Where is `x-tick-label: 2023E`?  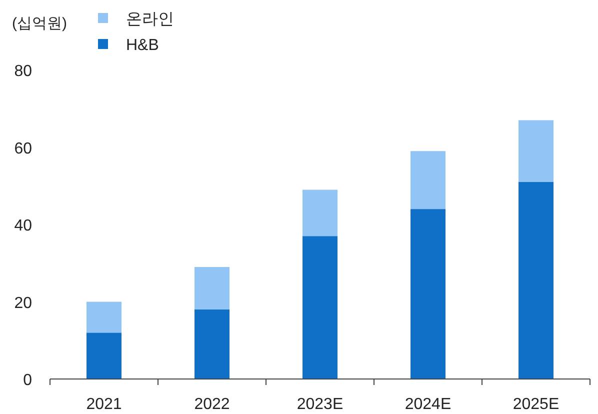 x-tick-label: 2023E is located at coordinates (320, 404).